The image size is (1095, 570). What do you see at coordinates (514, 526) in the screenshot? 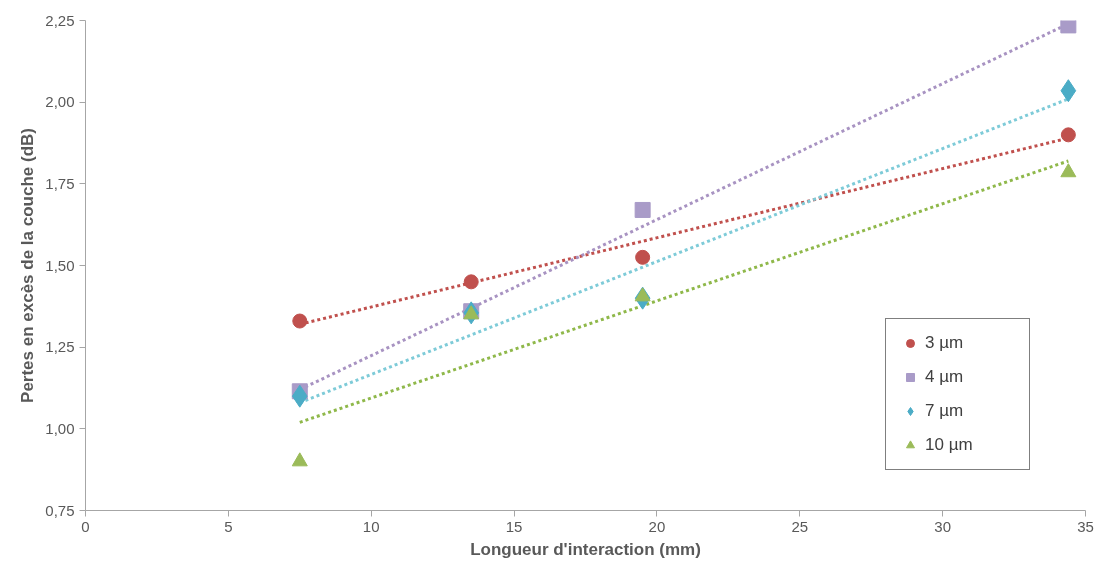
I see `x-tick-label: 15` at bounding box center [514, 526].